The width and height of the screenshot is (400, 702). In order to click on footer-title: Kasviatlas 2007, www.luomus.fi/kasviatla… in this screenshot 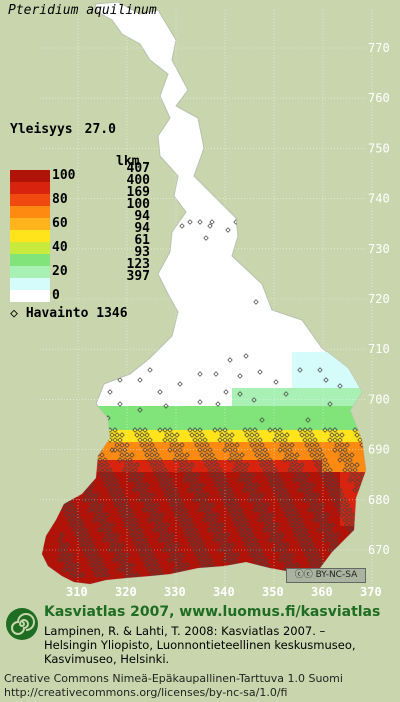, I will do `click(212, 612)`.